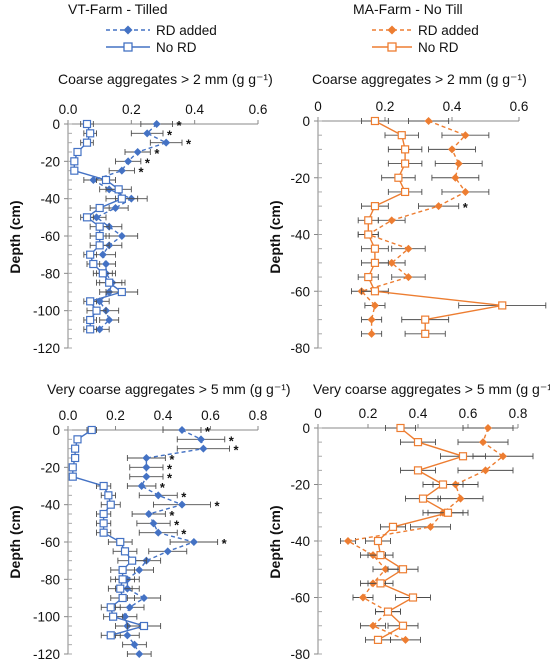 This screenshot has width=550, height=664. I want to click on left-site-title: VT-Farm - Tilled, so click(118, 9).